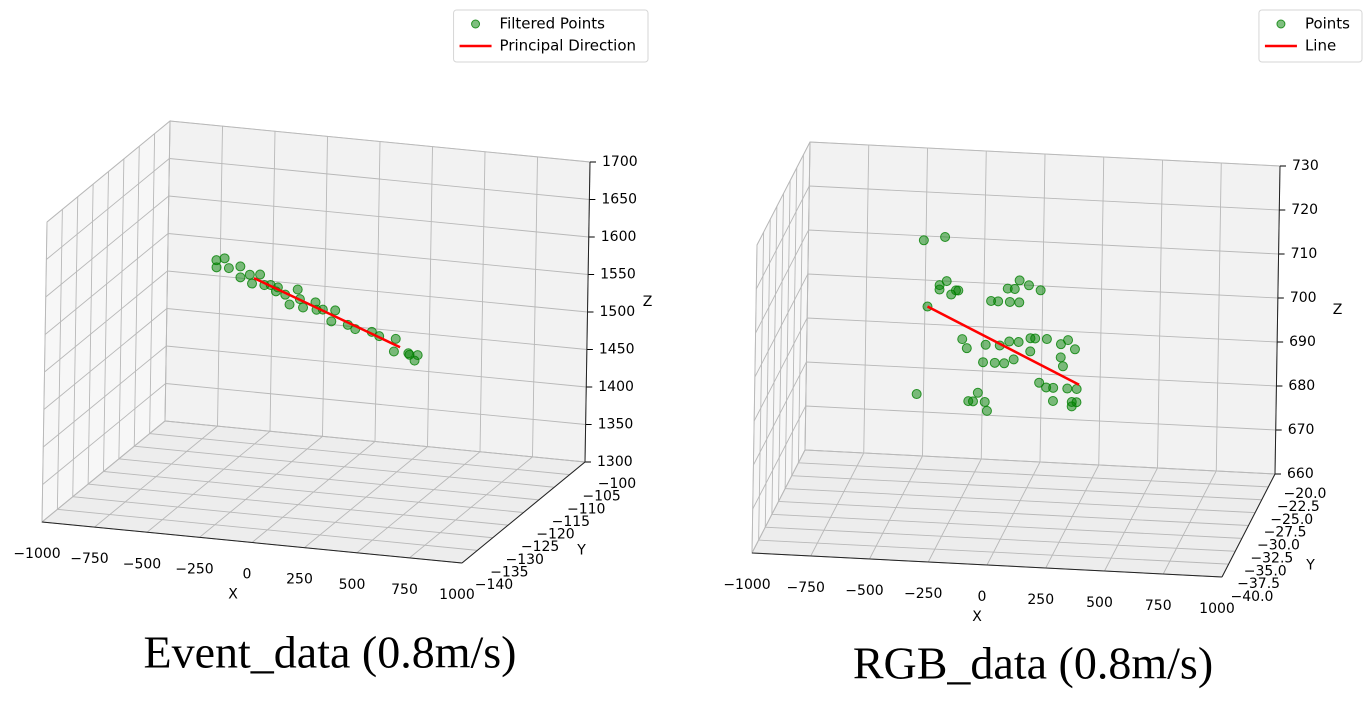 This screenshot has width=1368, height=726. What do you see at coordinates (619, 200) in the screenshot?
I see `z-tick-label: 1650` at bounding box center [619, 200].